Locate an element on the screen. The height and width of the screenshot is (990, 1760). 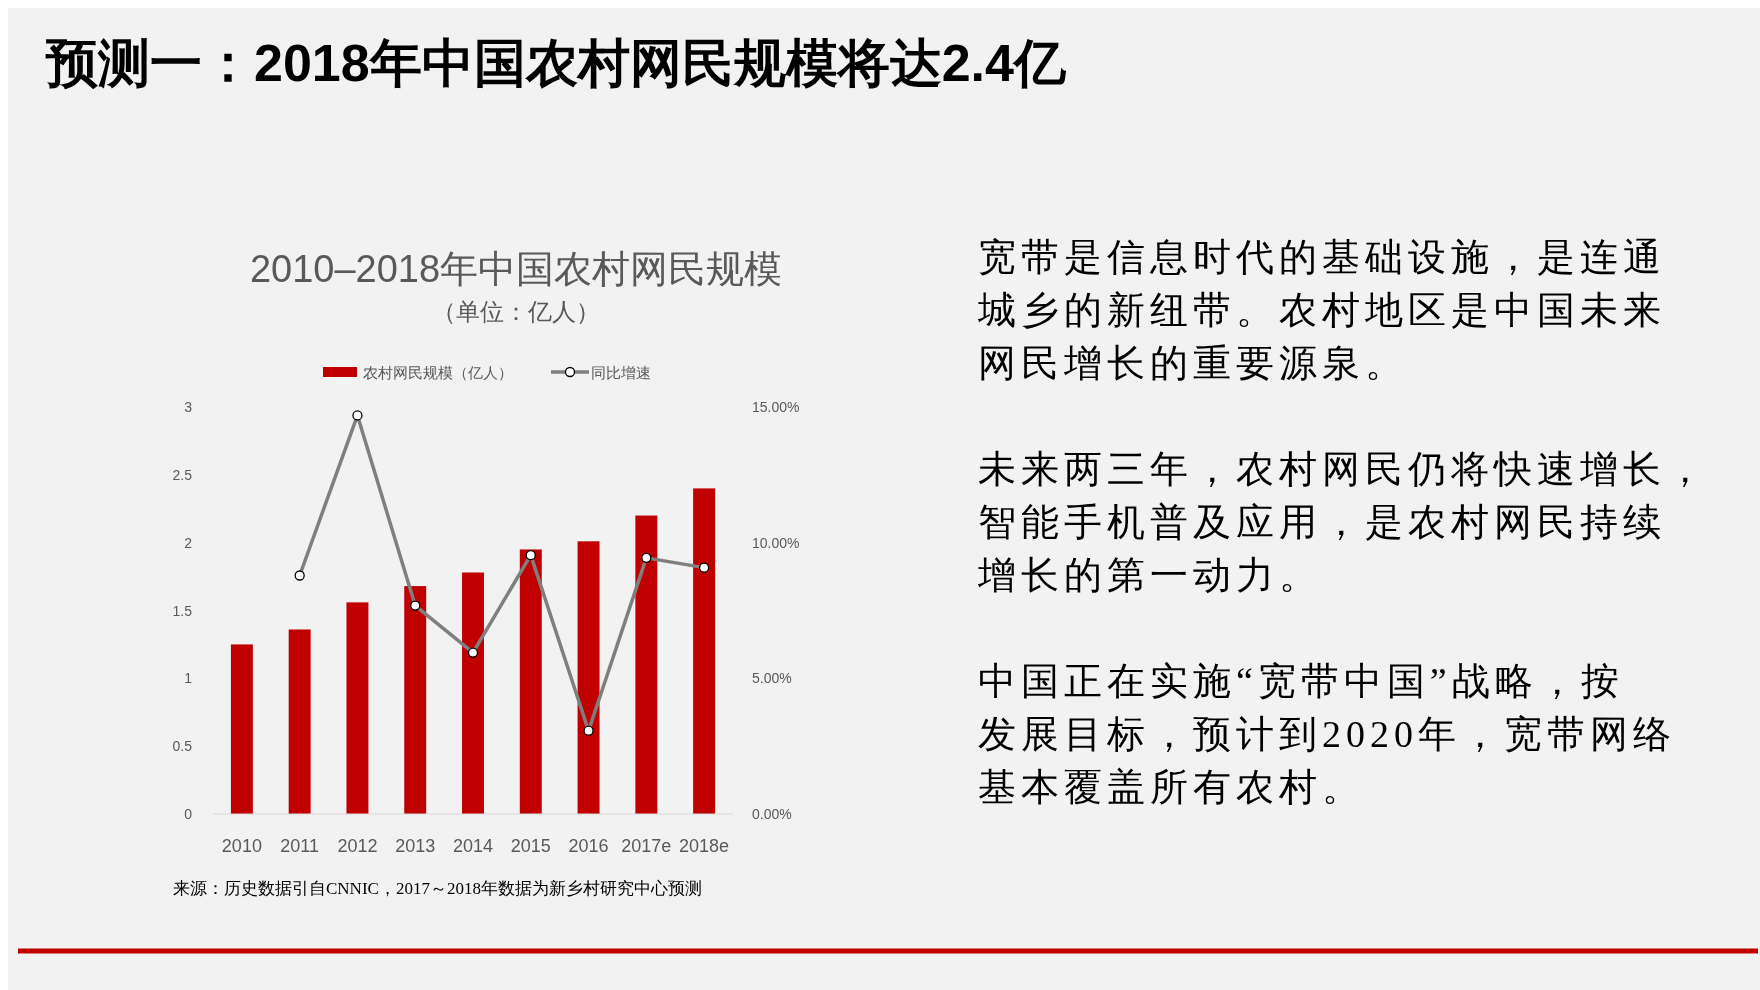
y2-tick-label: 10.00% is located at coordinates (776, 542).